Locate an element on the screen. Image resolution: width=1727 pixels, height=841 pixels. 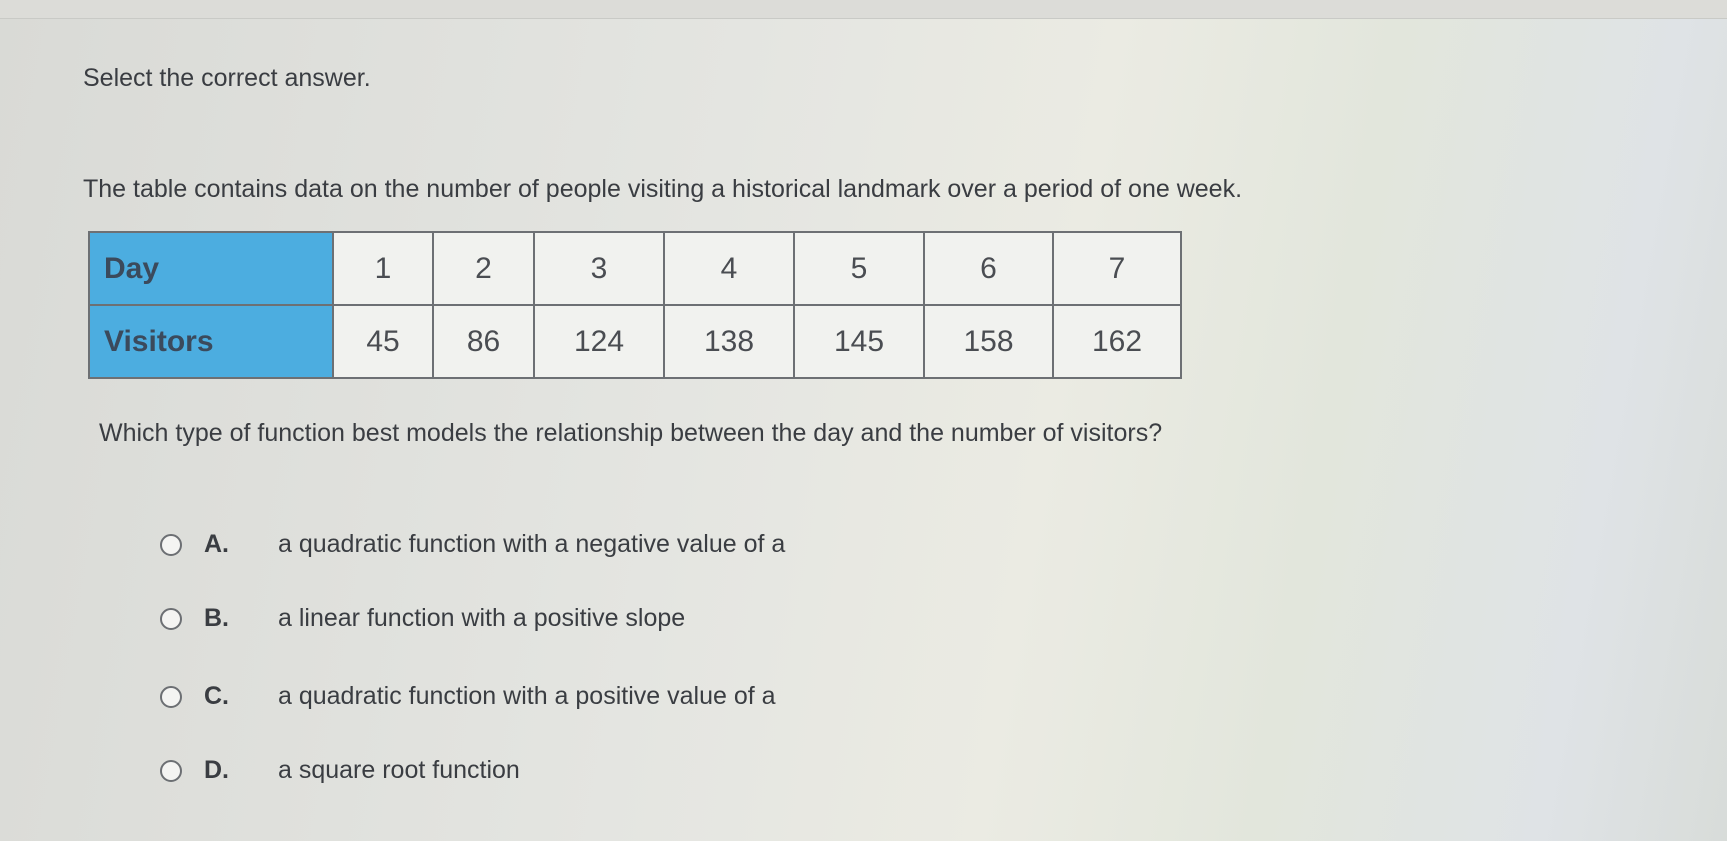
row-header-day: Day is located at coordinates (211, 268).